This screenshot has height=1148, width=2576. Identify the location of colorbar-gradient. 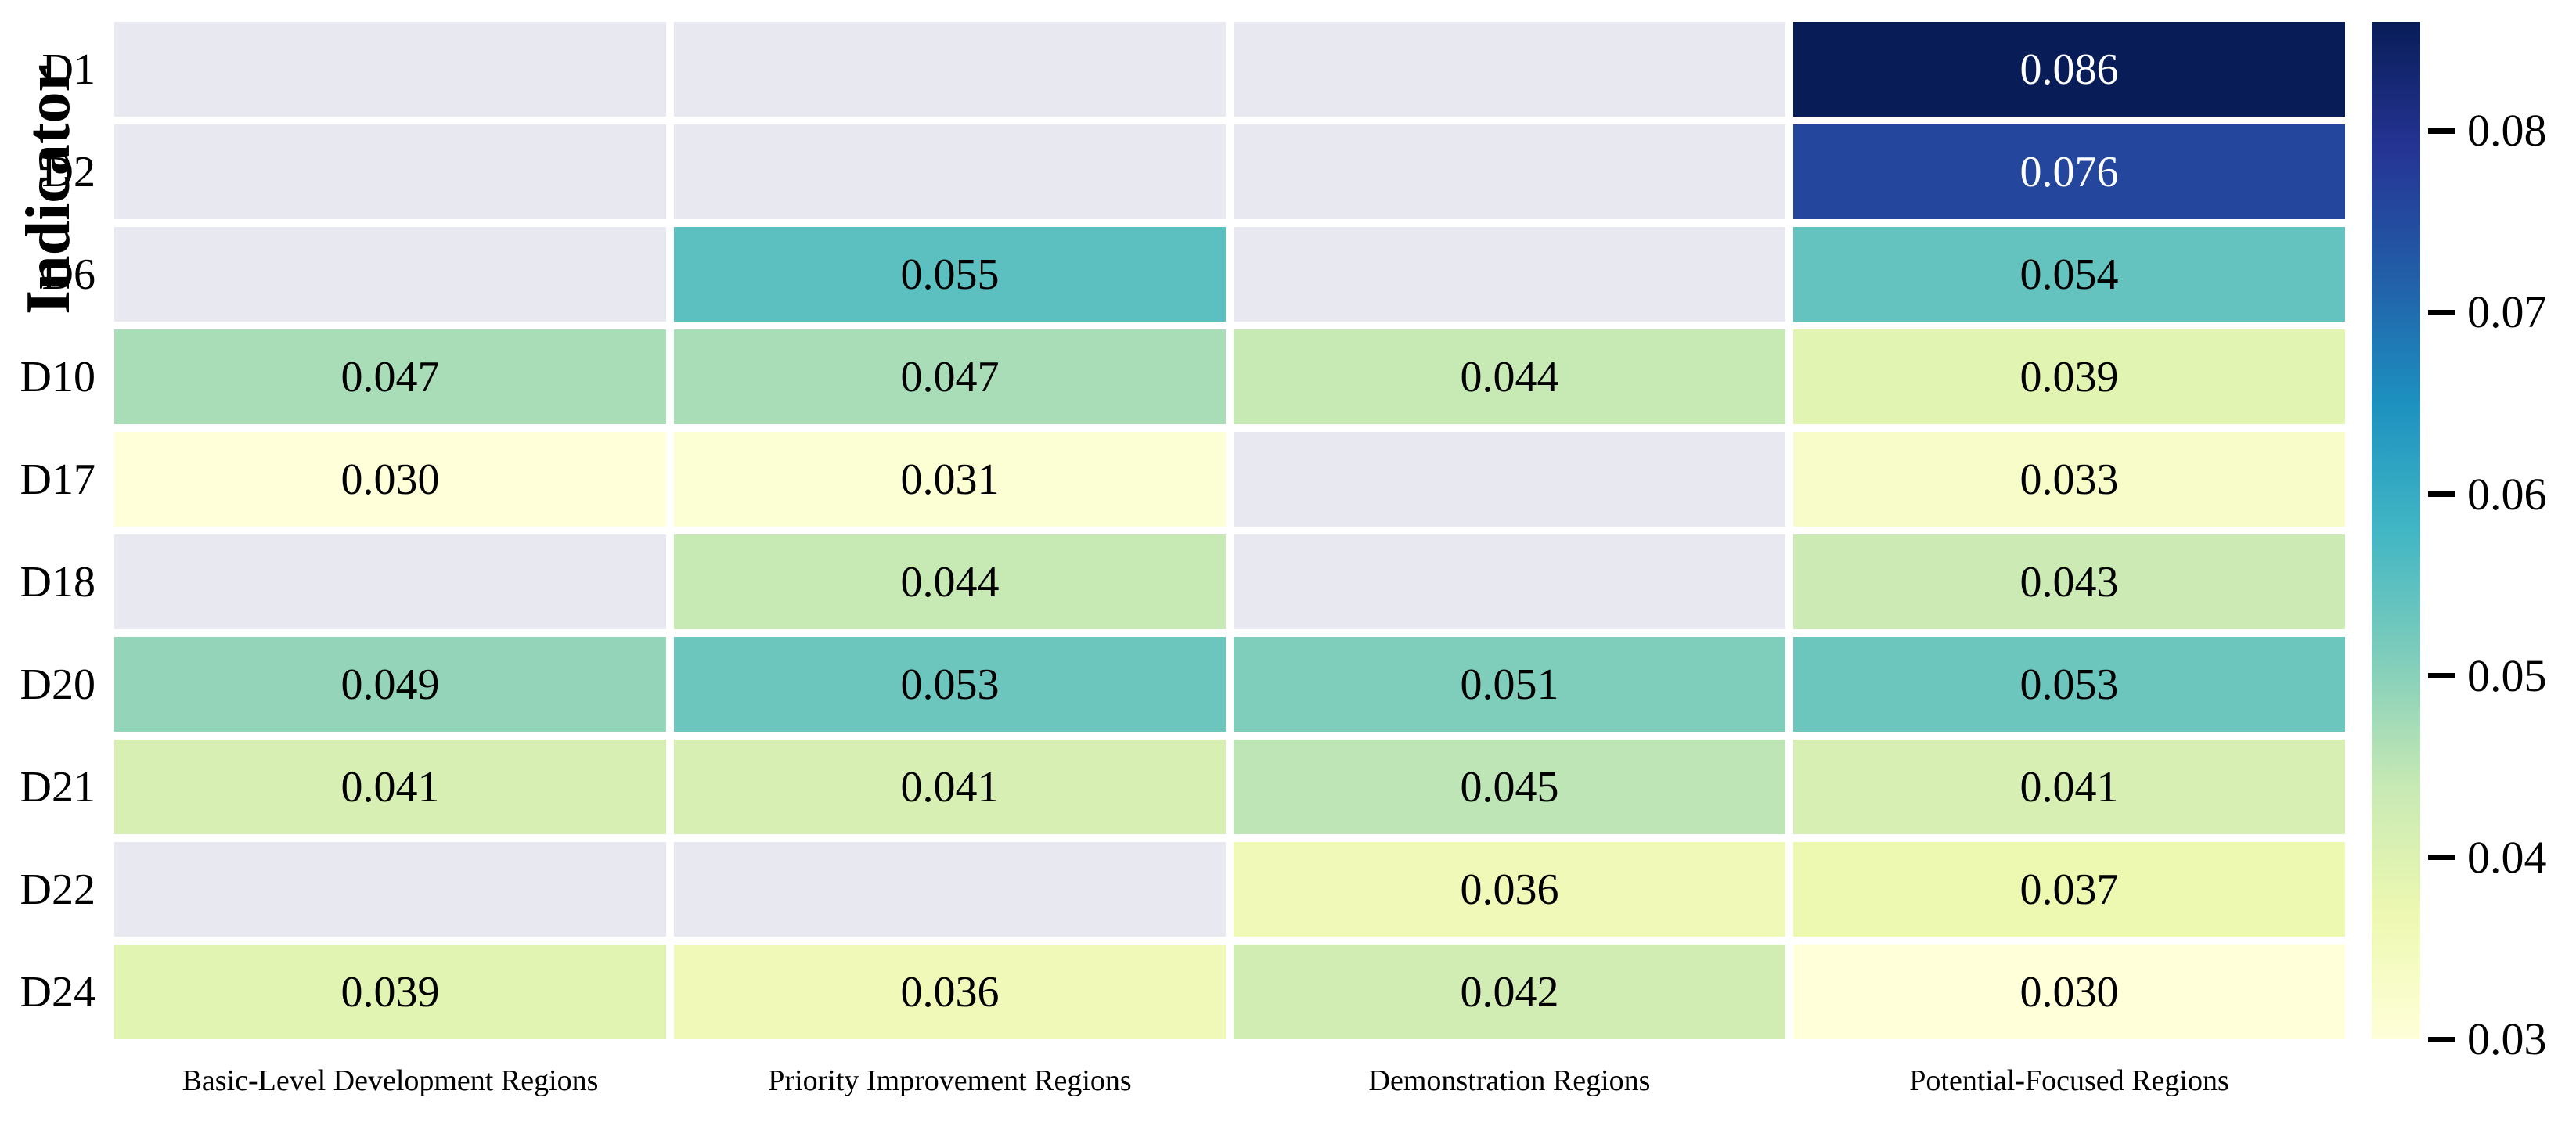
(2396, 530).